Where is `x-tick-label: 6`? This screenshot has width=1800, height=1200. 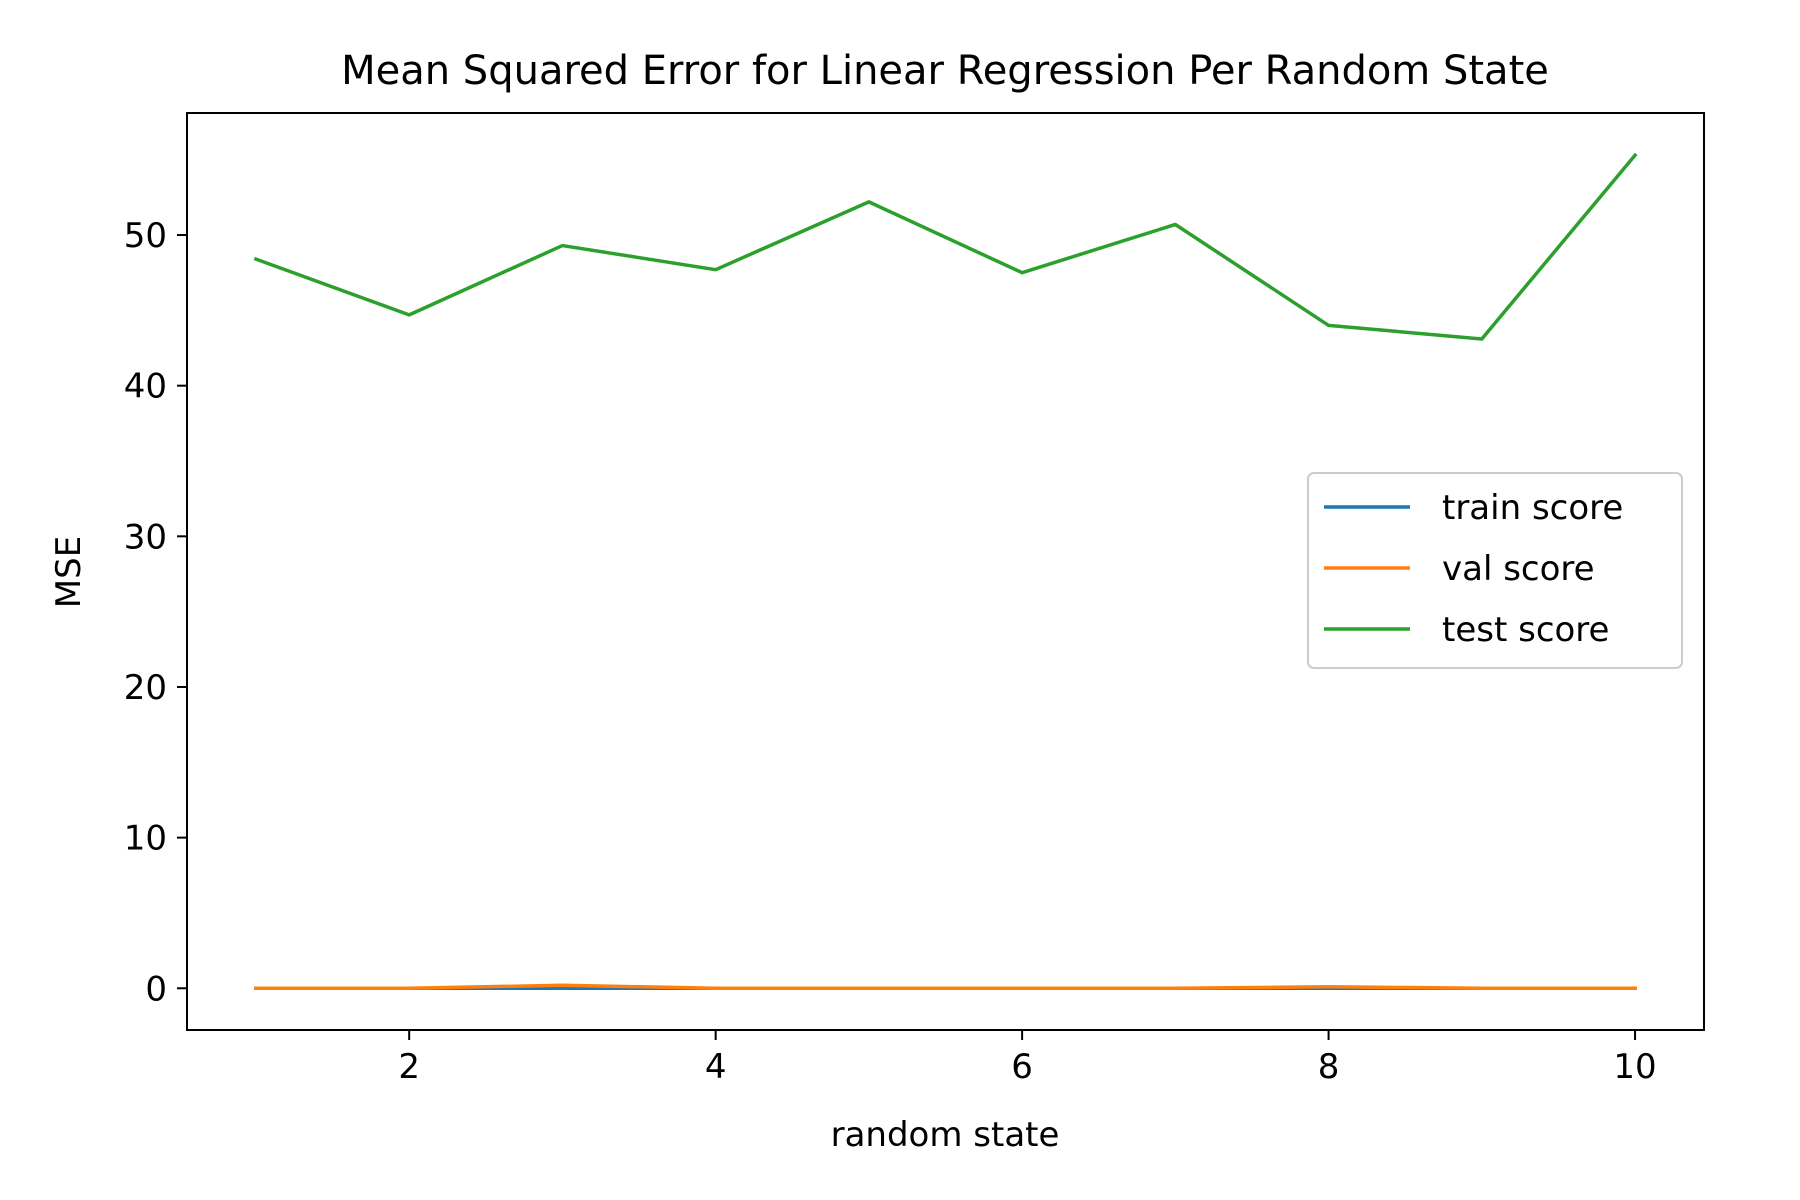
x-tick-label: 6 is located at coordinates (1022, 1067).